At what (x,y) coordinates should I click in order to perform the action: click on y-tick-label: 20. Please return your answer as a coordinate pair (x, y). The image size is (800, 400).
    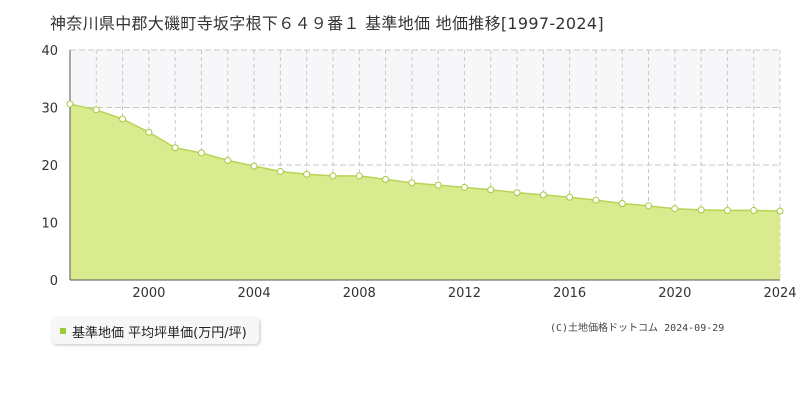
    Looking at the image, I should click on (49, 166).